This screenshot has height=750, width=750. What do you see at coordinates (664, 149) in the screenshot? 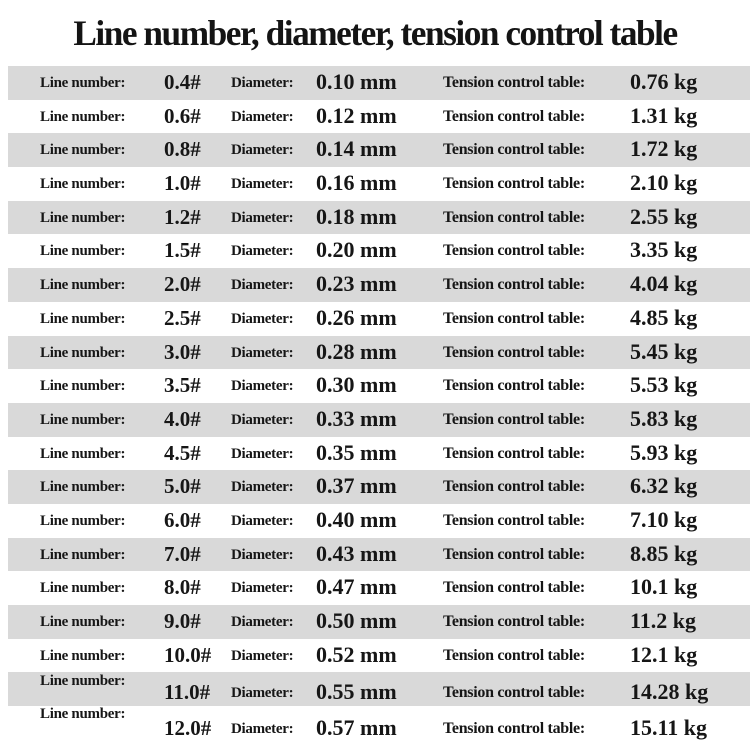
I see `tension-value: 1.72 kg` at bounding box center [664, 149].